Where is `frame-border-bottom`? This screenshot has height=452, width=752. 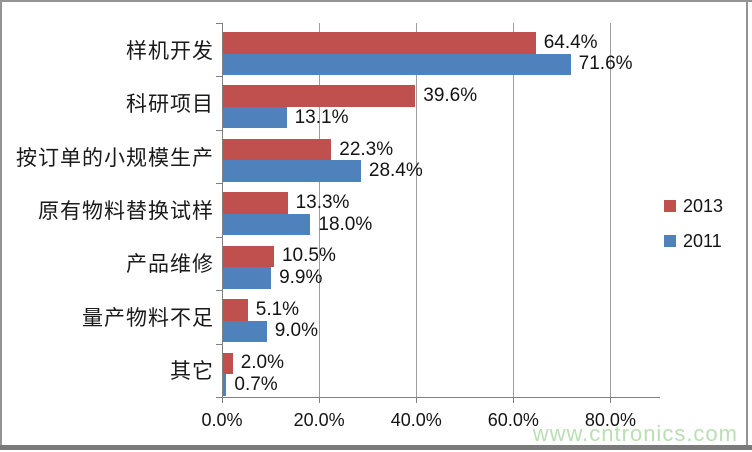
frame-border-bottom is located at coordinates (376, 447).